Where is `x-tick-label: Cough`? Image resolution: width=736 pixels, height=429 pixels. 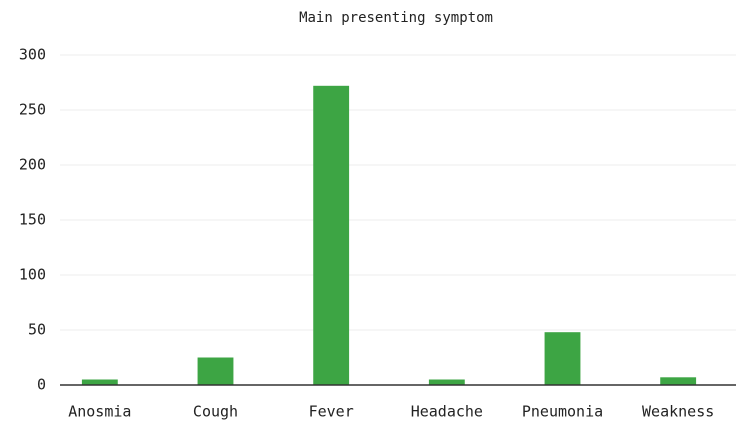
x-tick-label: Cough is located at coordinates (215, 412).